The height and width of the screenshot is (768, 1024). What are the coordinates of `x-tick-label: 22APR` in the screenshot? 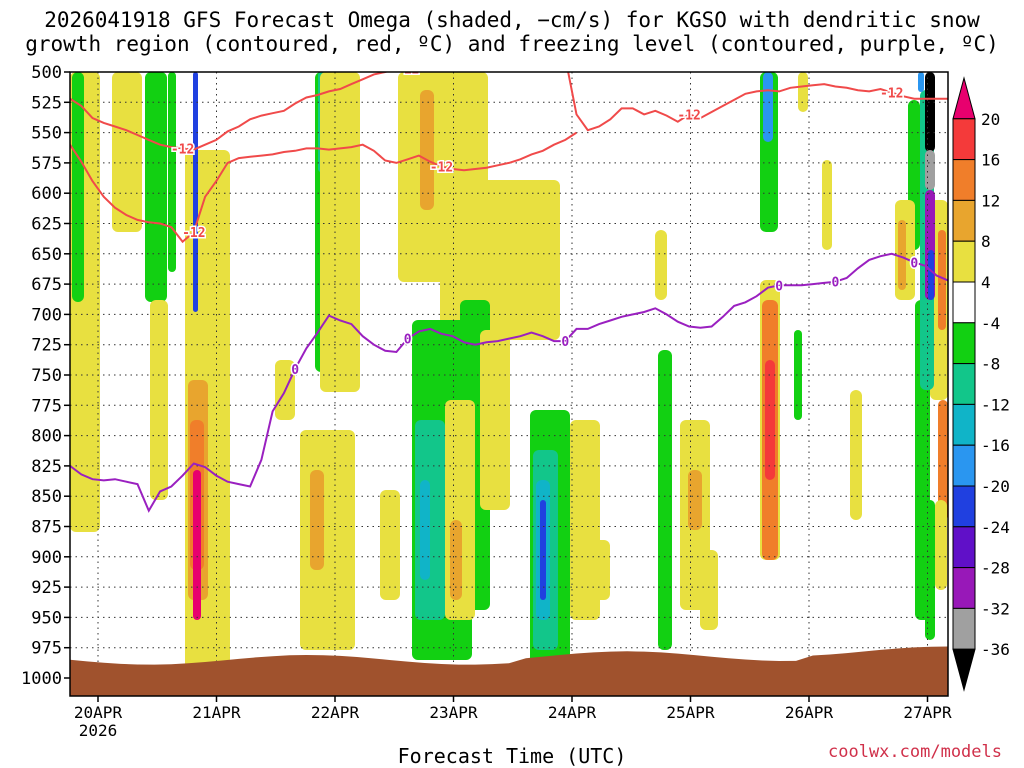 It's located at (335, 712).